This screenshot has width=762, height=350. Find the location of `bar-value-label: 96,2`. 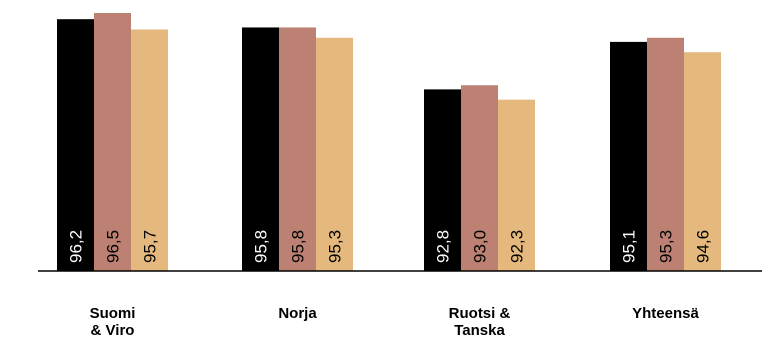

bar-value-label: 96,2 is located at coordinates (76, 246).